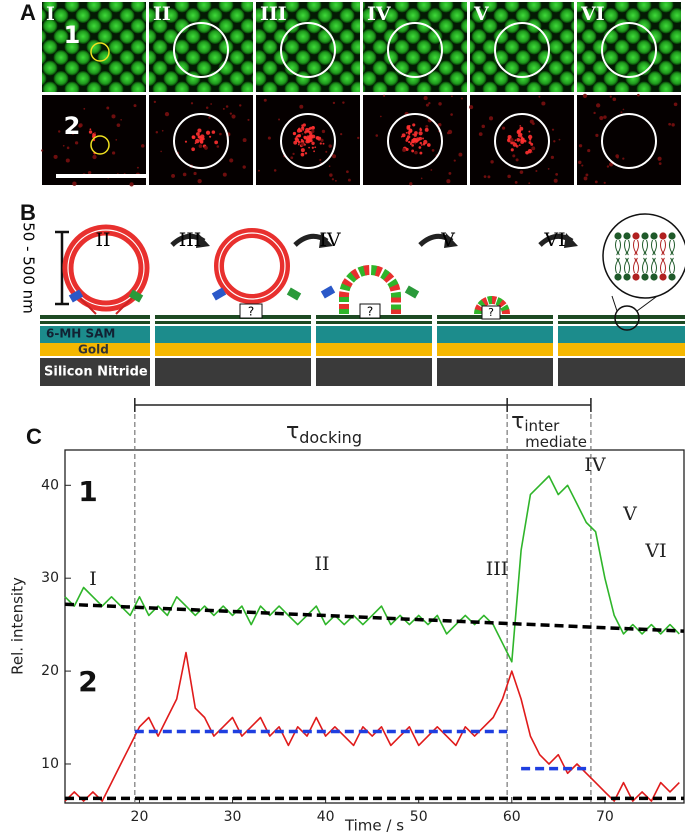  Describe the element at coordinates (50, 578) in the screenshot. I see `y-tick-label: 30` at that location.